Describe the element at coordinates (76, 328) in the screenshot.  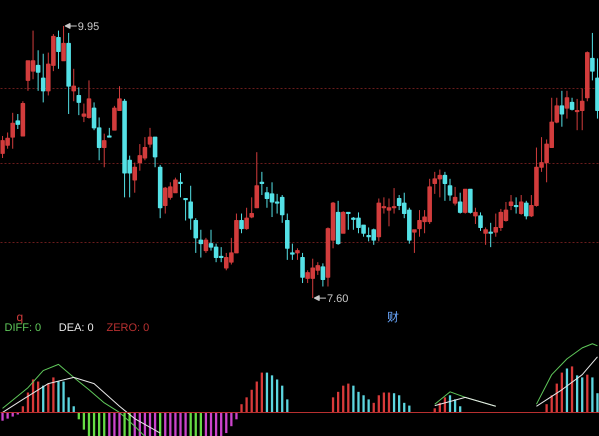
I see `text: DEA: 0` at that location.